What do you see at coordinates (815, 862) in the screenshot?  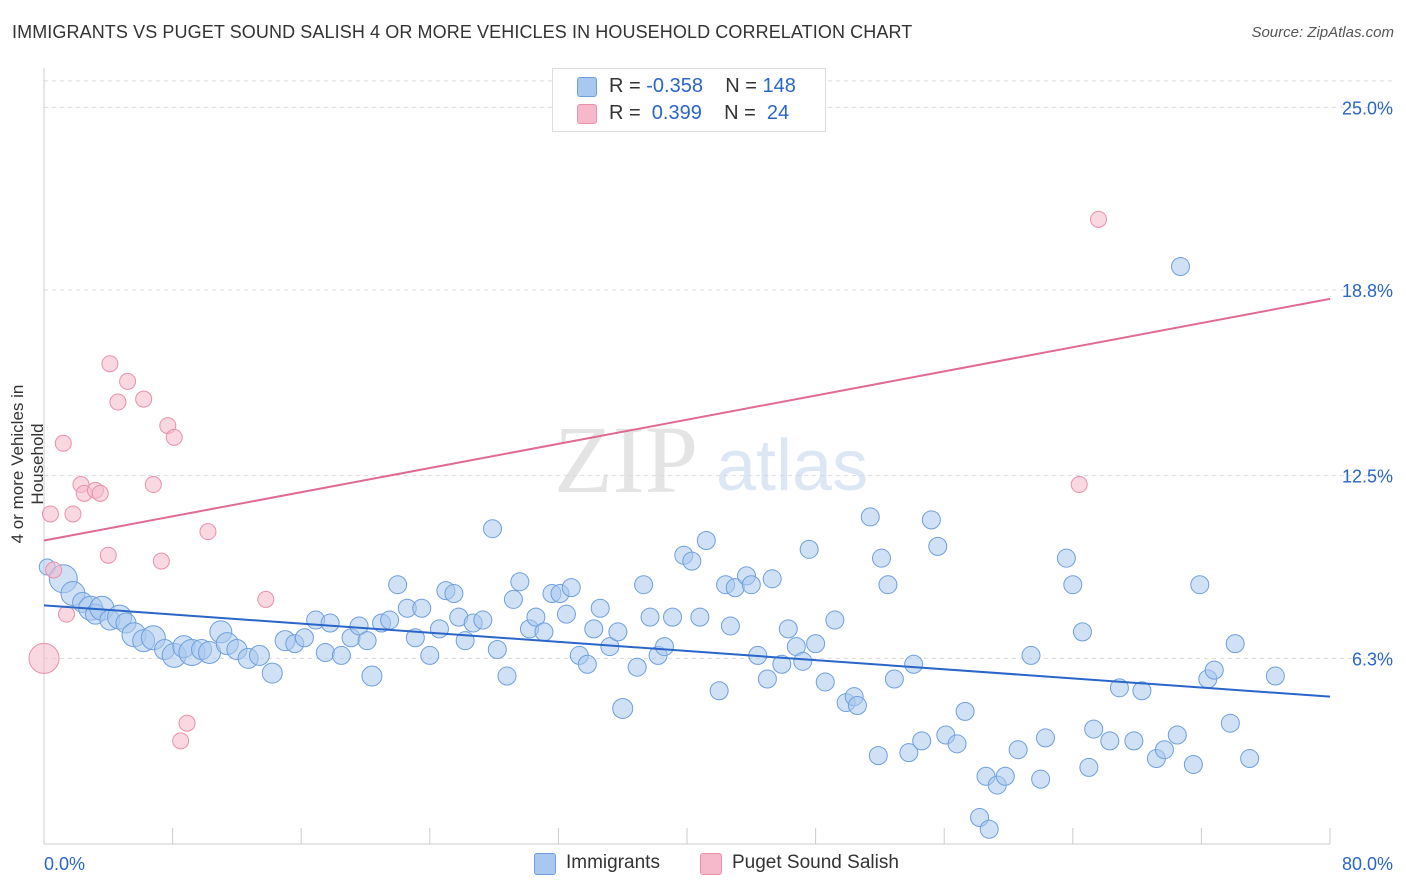 I see `legend-label: Puget Sound Salish` at bounding box center [815, 862].